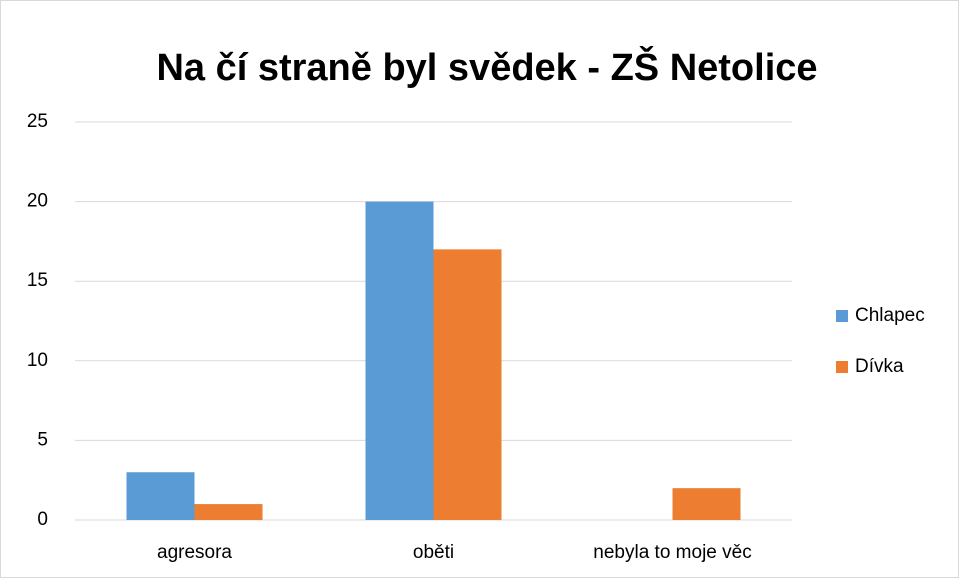 This screenshot has width=959, height=578. What do you see at coordinates (37, 121) in the screenshot?
I see `y-tick-label: 25` at bounding box center [37, 121].